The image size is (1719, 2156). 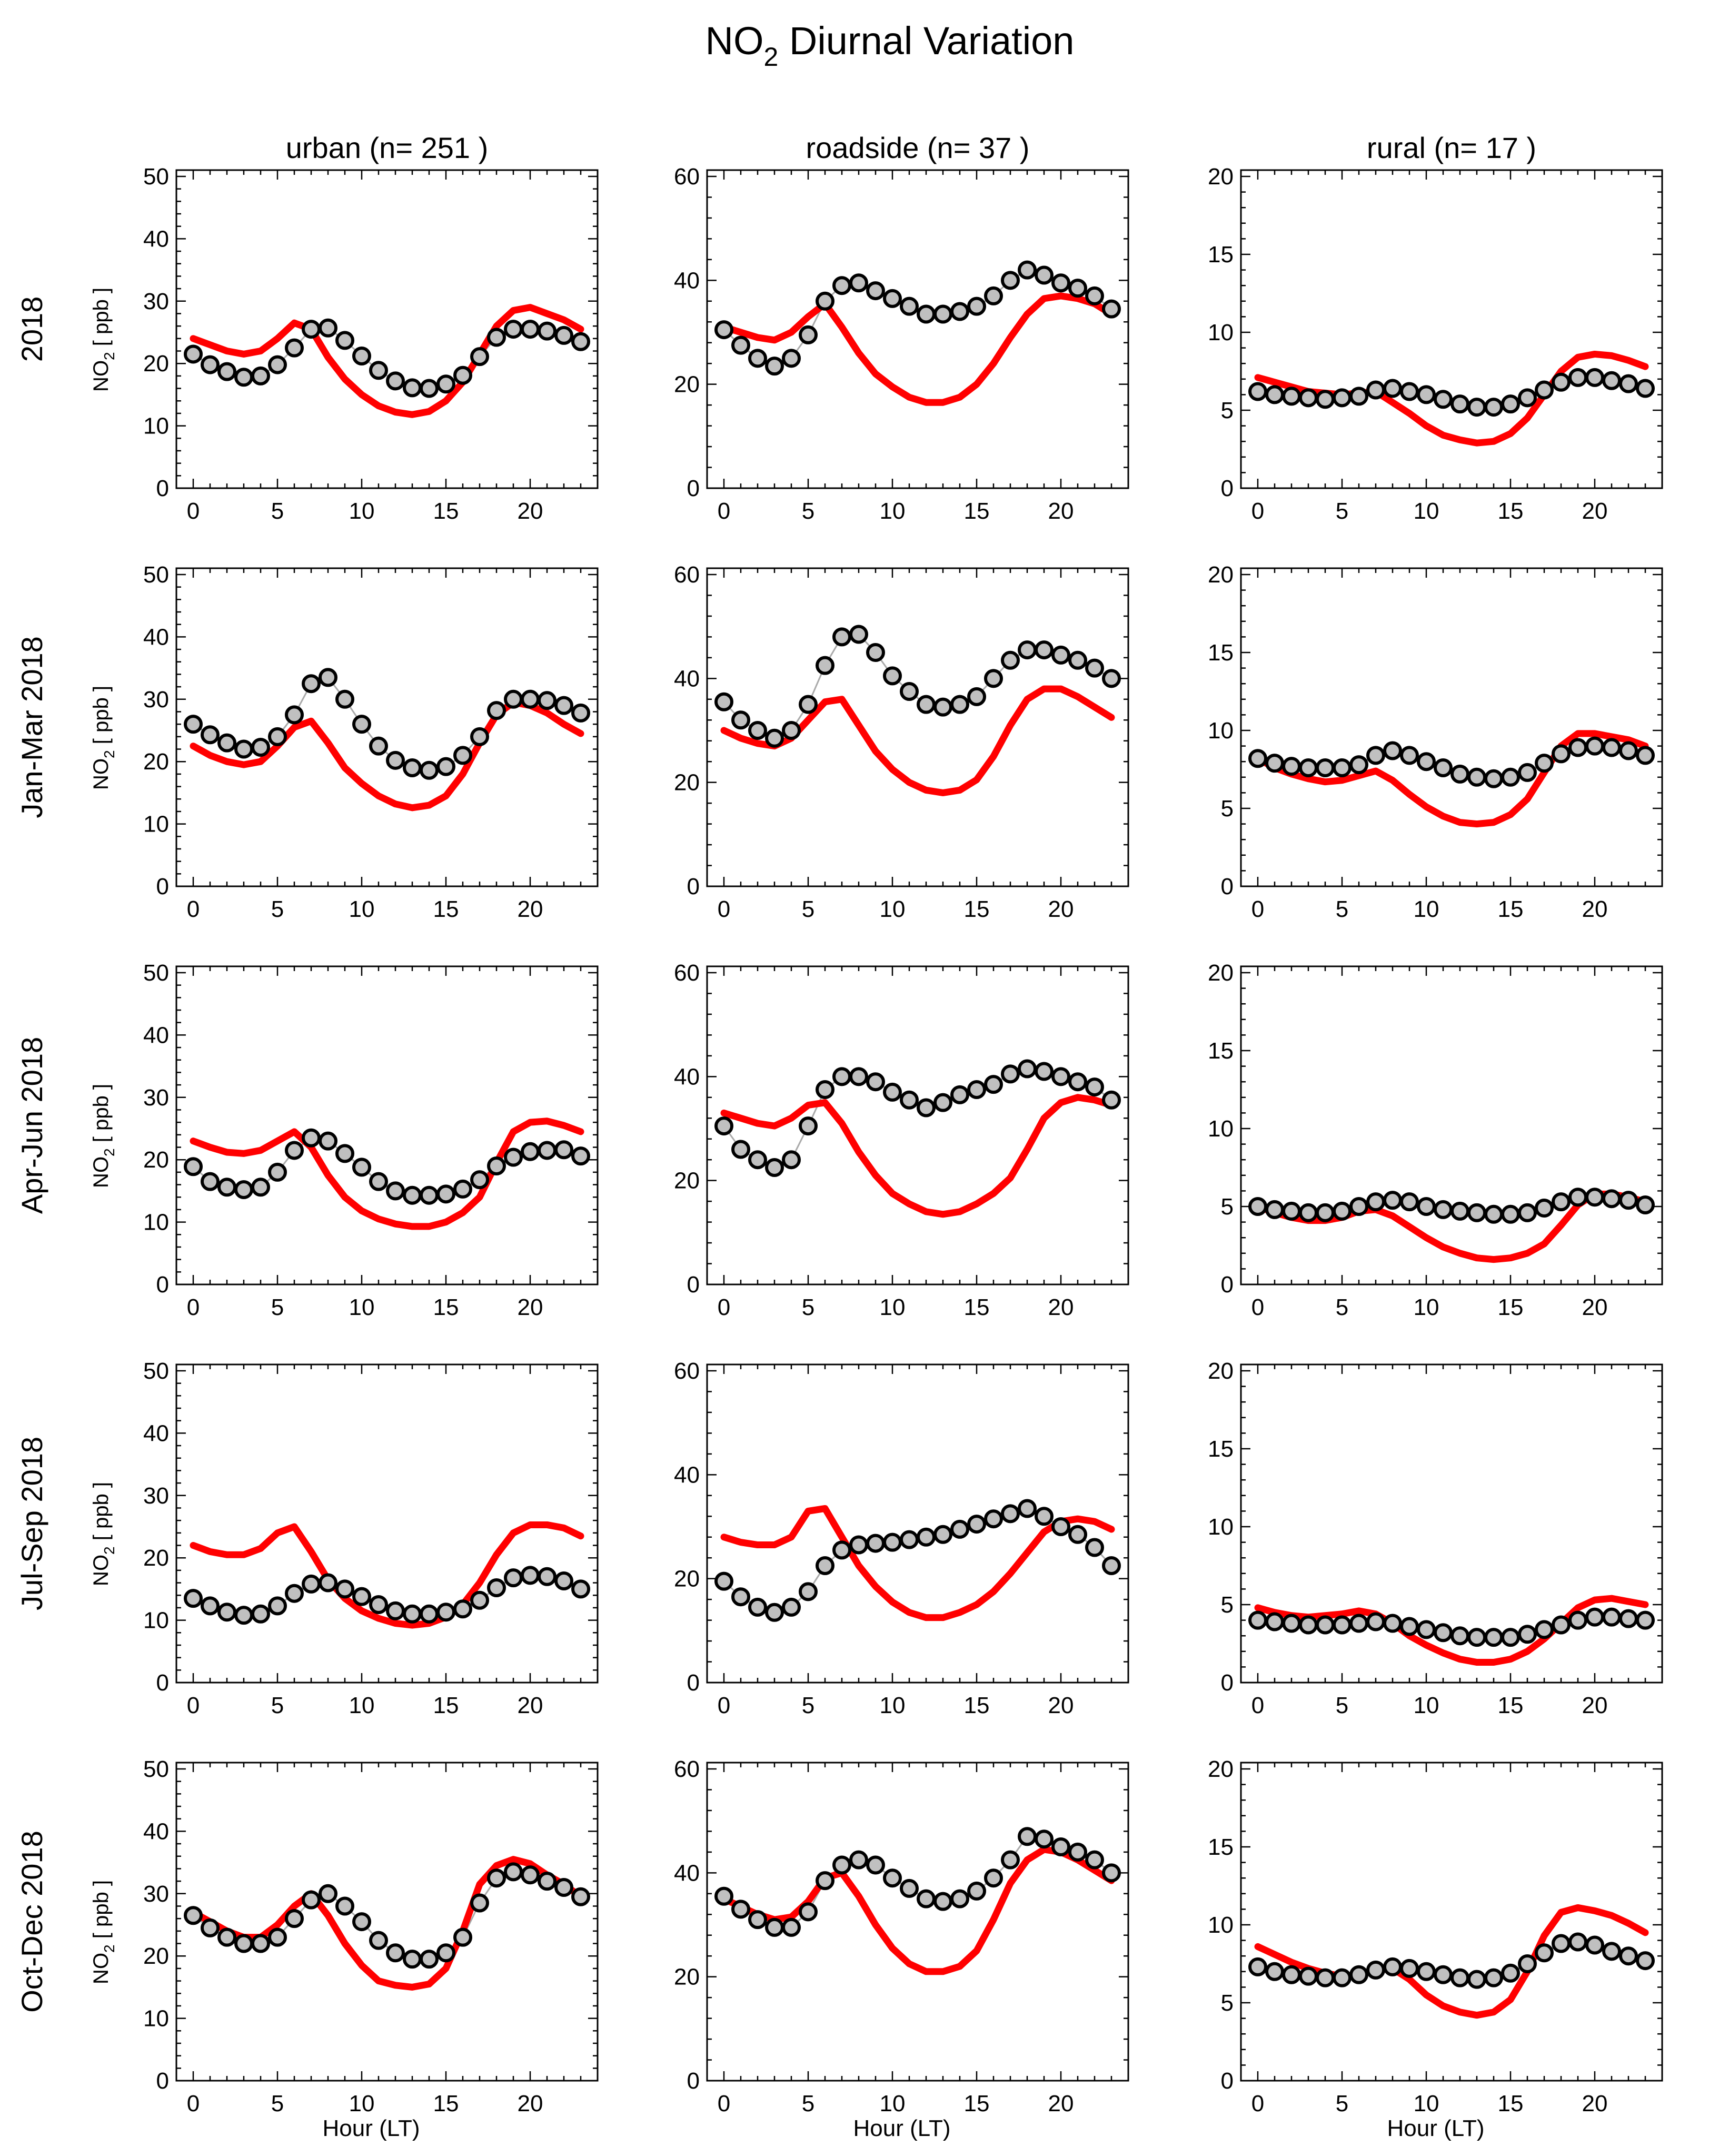 What do you see at coordinates (156, 973) in the screenshot?
I see `y-tick-label: 50` at bounding box center [156, 973].